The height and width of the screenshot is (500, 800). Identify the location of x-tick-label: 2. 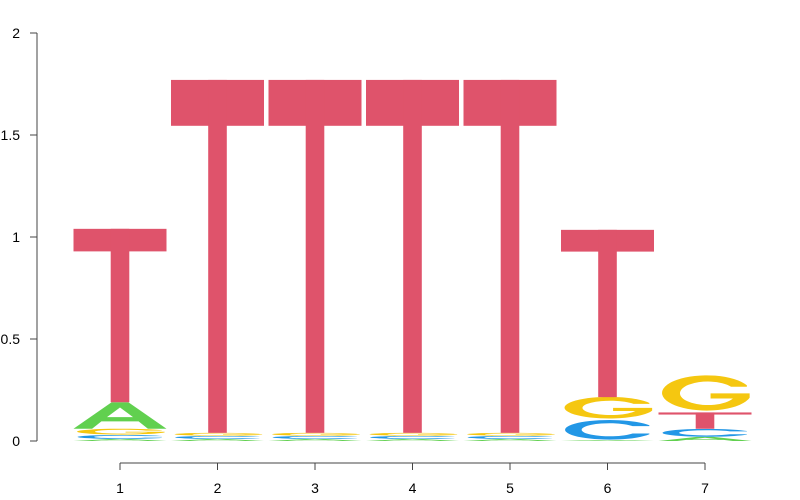
(218, 488).